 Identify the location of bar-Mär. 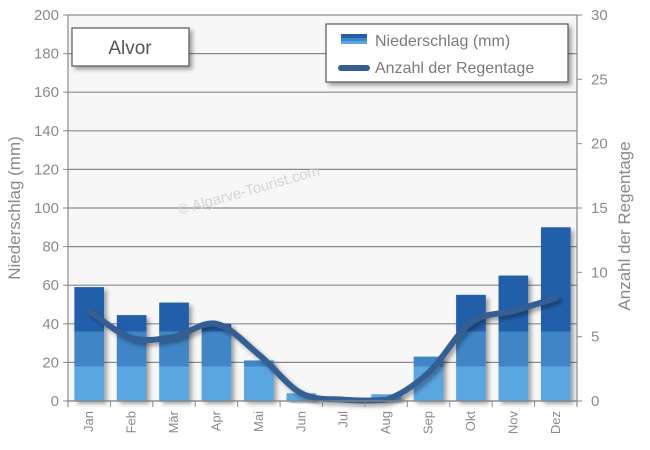
(174, 351).